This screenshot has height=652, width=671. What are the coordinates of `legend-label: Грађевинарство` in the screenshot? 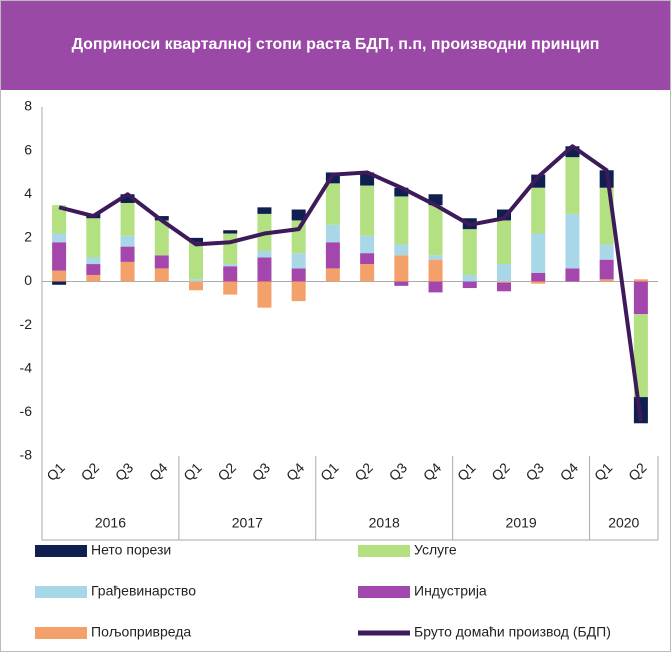 It's located at (143, 591).